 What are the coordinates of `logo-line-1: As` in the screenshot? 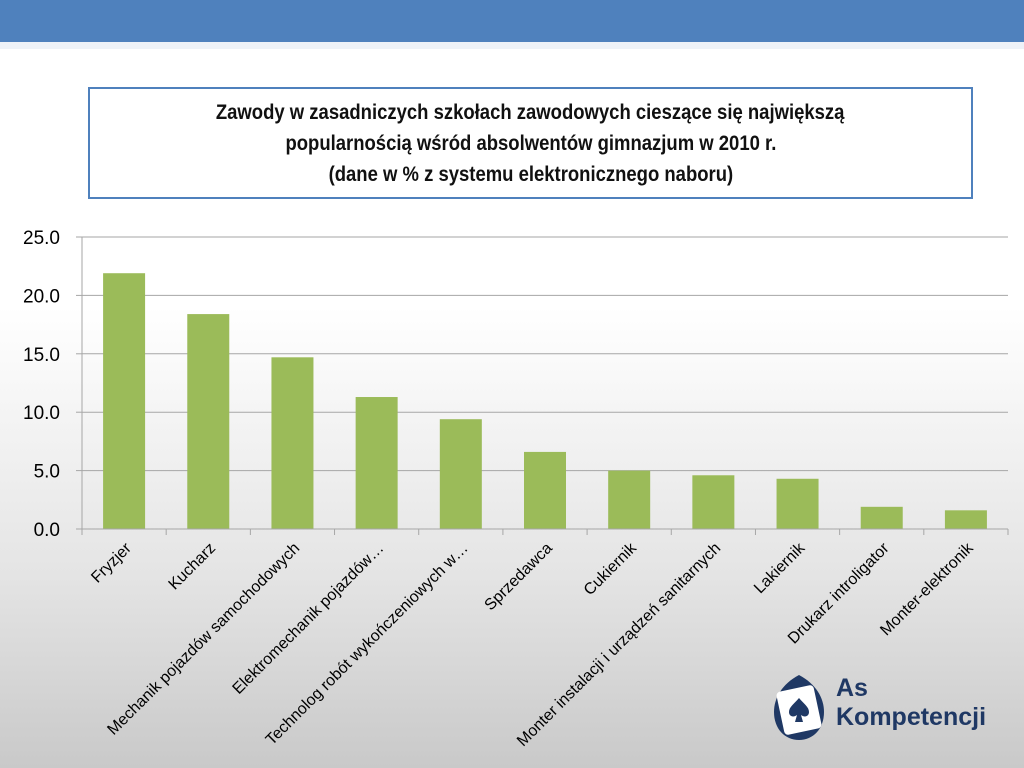 It's located at (852, 688).